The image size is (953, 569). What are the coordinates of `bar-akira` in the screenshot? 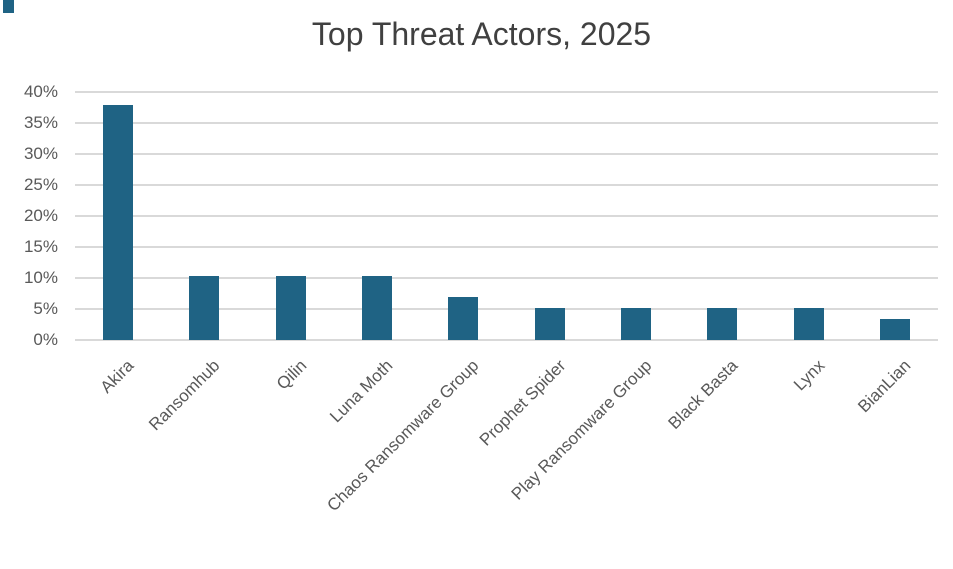 It's located at (118, 222).